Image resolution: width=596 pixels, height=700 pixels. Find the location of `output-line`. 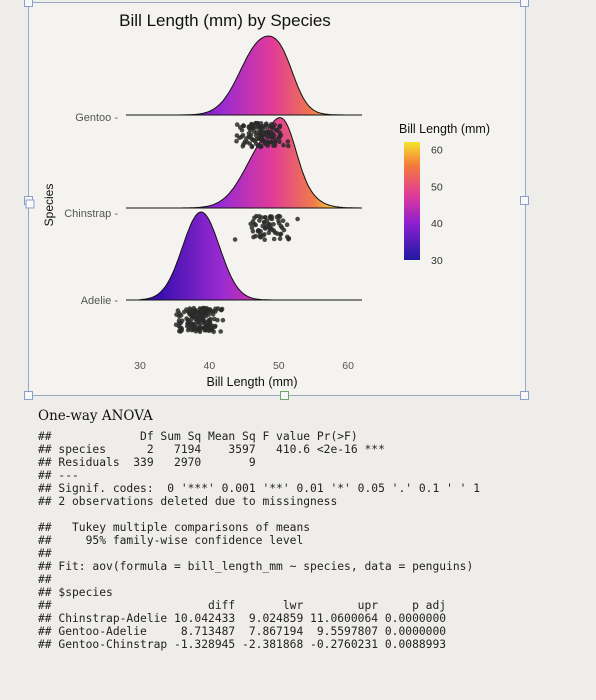

output-line is located at coordinates (313, 514).